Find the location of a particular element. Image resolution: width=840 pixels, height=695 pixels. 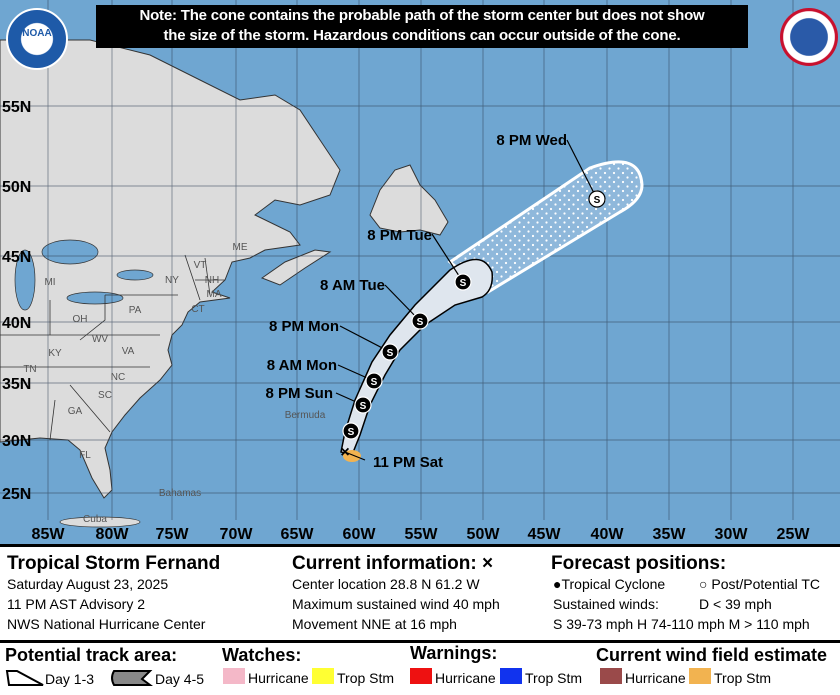

open-circle-icon: ○ is located at coordinates (703, 584).